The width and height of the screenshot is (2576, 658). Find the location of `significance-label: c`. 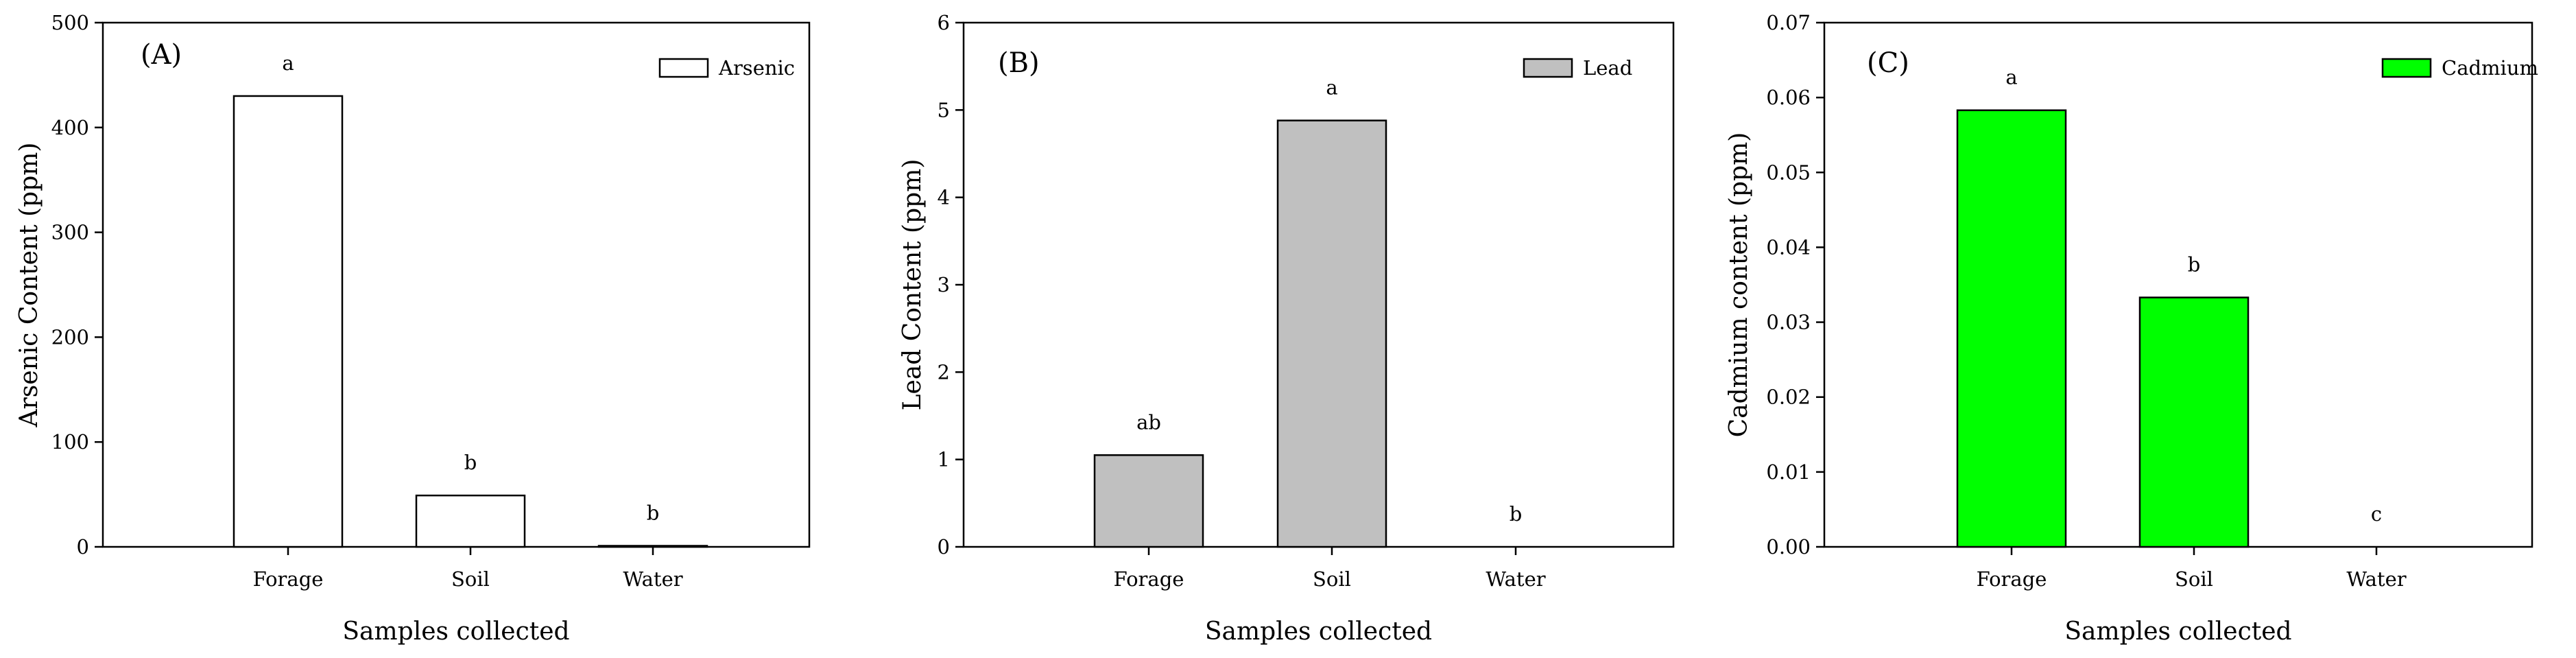

significance-label: c is located at coordinates (2376, 514).